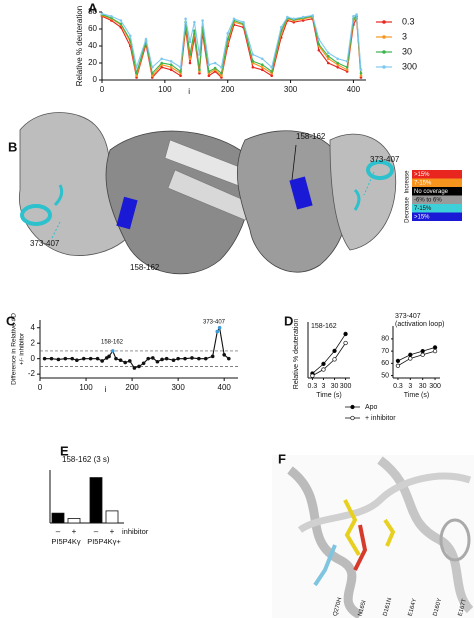 The height and width of the screenshot is (618, 474). Describe the element at coordinates (463, 607) in the screenshot. I see `residue-label: E167T` at that location.